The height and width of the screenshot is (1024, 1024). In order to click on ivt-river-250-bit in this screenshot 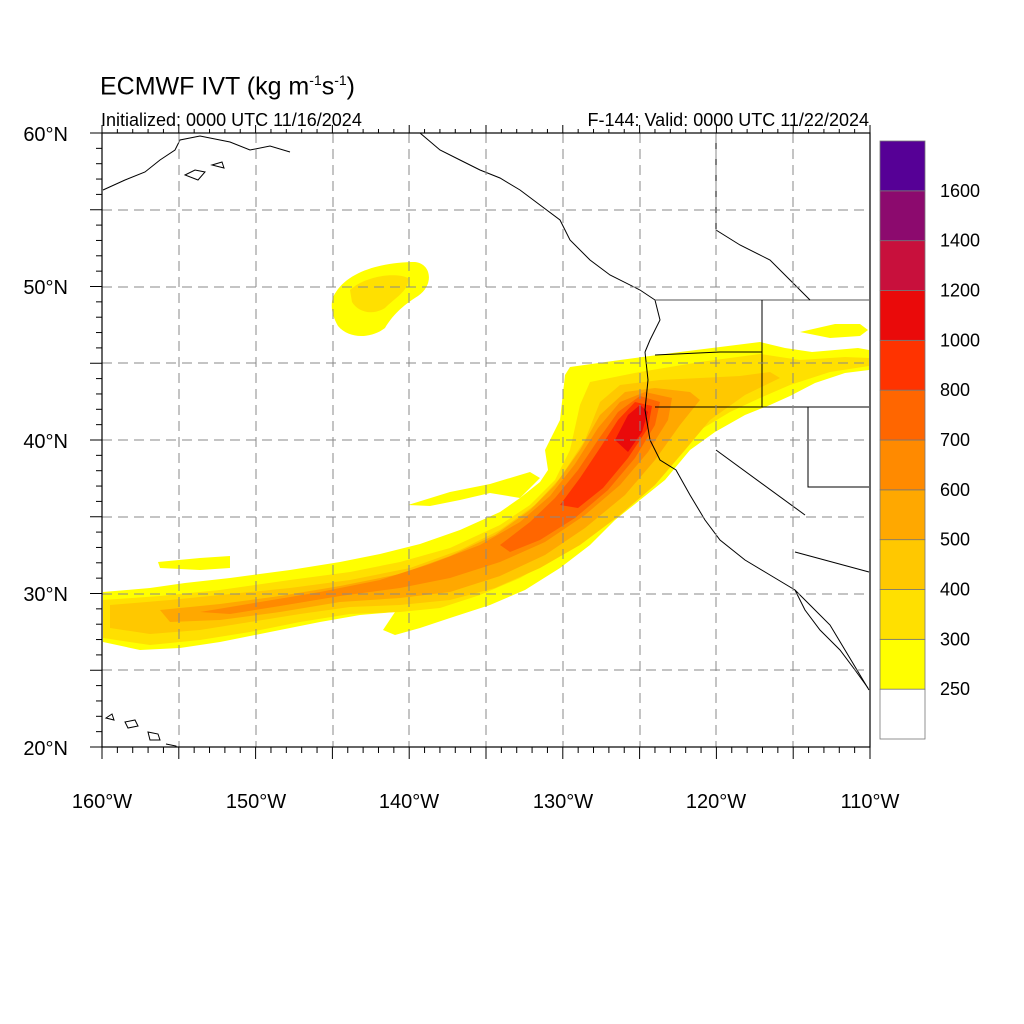, I will do `click(194, 563)`.